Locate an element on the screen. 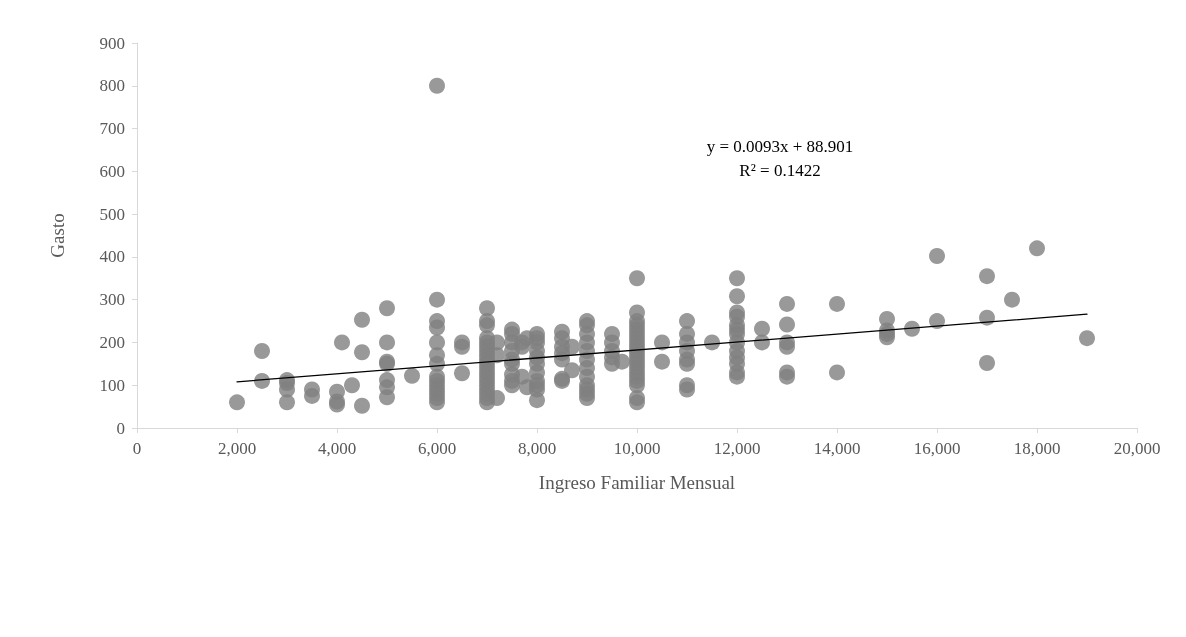 Image resolution: width=1186 pixels, height=637 pixels. x-tick-label: 0 is located at coordinates (137, 448).